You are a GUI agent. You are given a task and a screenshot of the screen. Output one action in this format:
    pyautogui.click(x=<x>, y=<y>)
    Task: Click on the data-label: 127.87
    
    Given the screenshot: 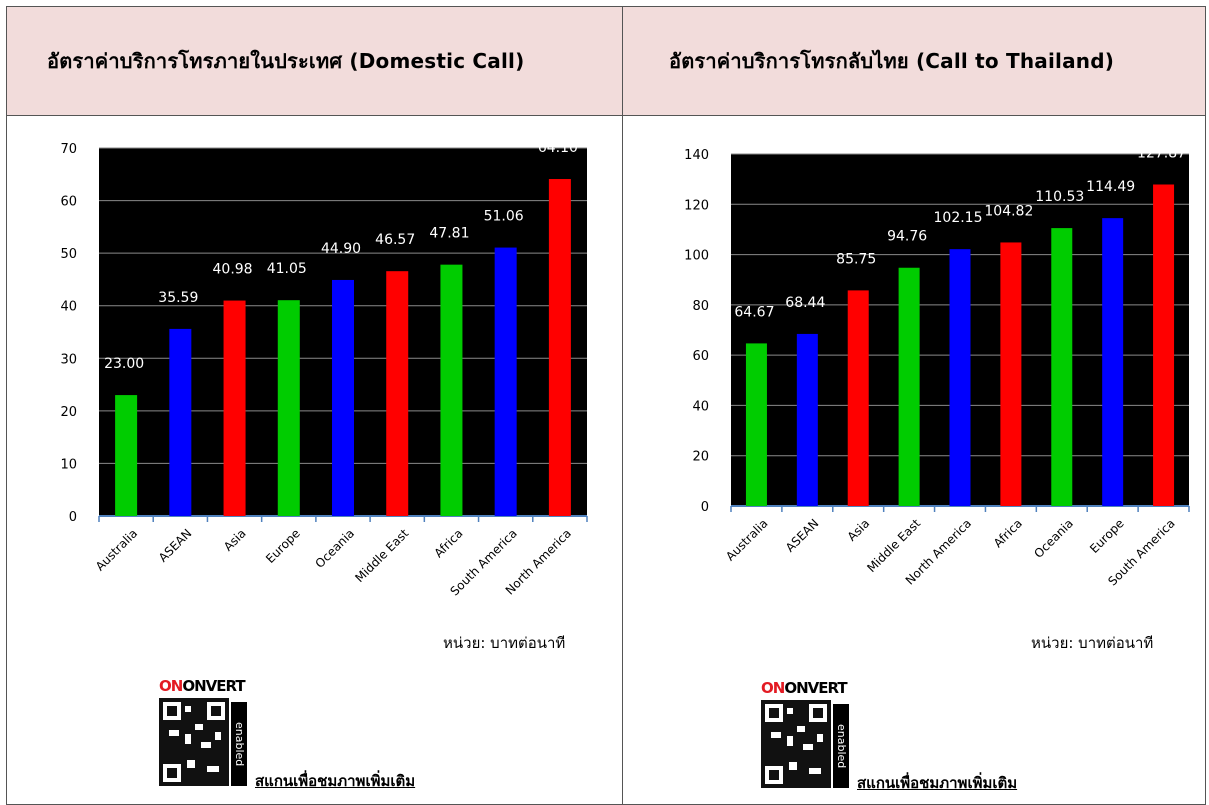 What is the action you would take?
    pyautogui.click(x=1161, y=153)
    